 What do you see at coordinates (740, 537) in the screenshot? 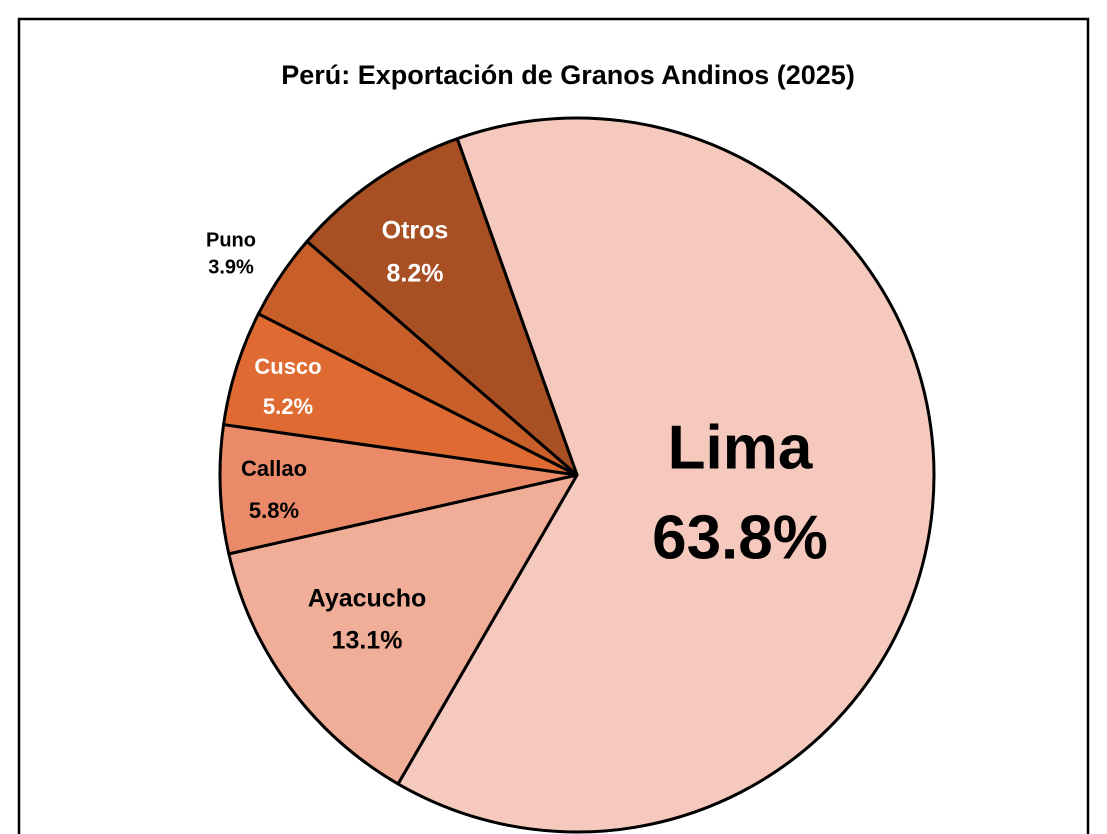
I see `slice-value-label: 63.8%` at bounding box center [740, 537].